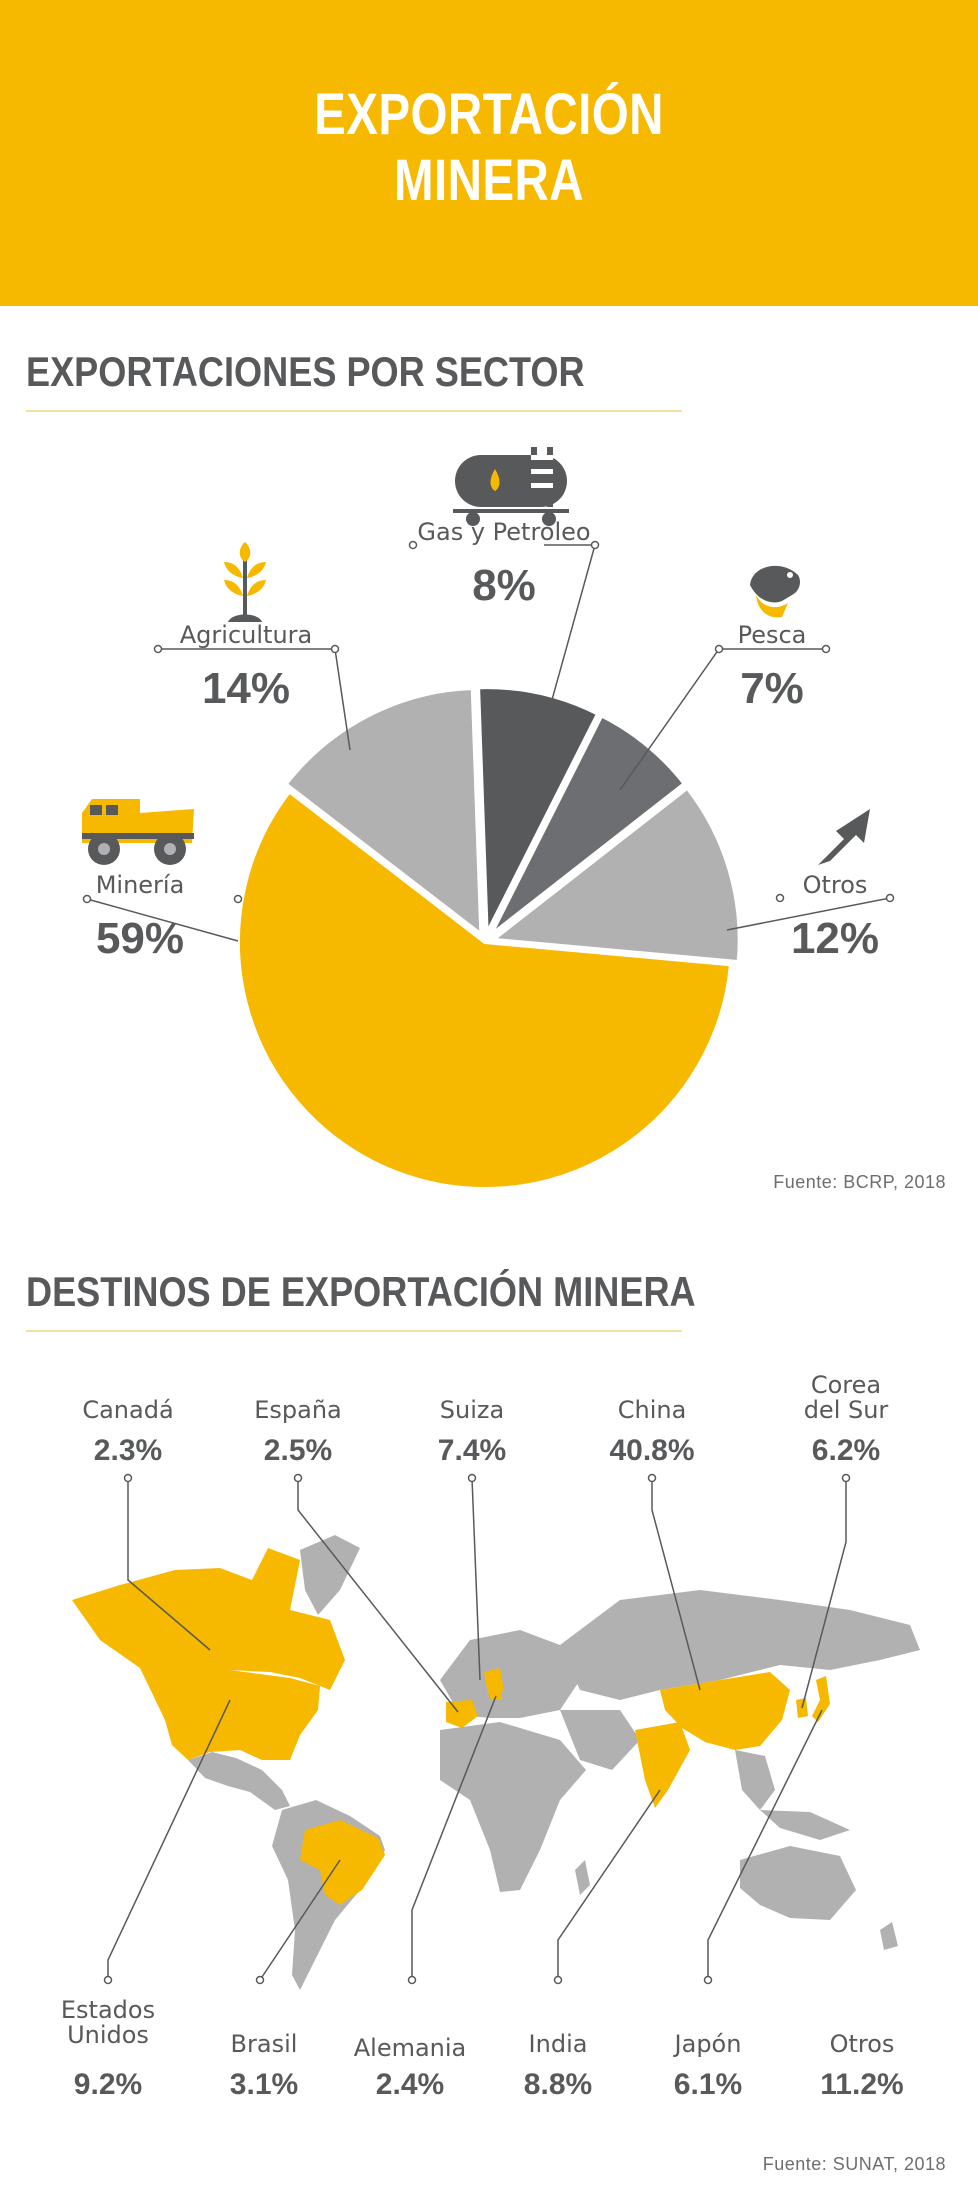 The image size is (978, 2200). Describe the element at coordinates (300, 1920) in the screenshot. I see `leader-brasil` at that location.